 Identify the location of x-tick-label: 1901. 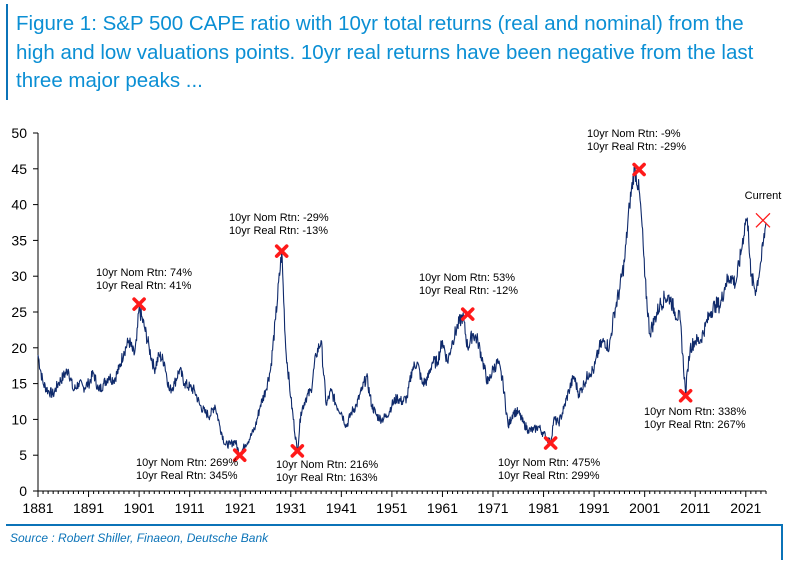
(139, 508).